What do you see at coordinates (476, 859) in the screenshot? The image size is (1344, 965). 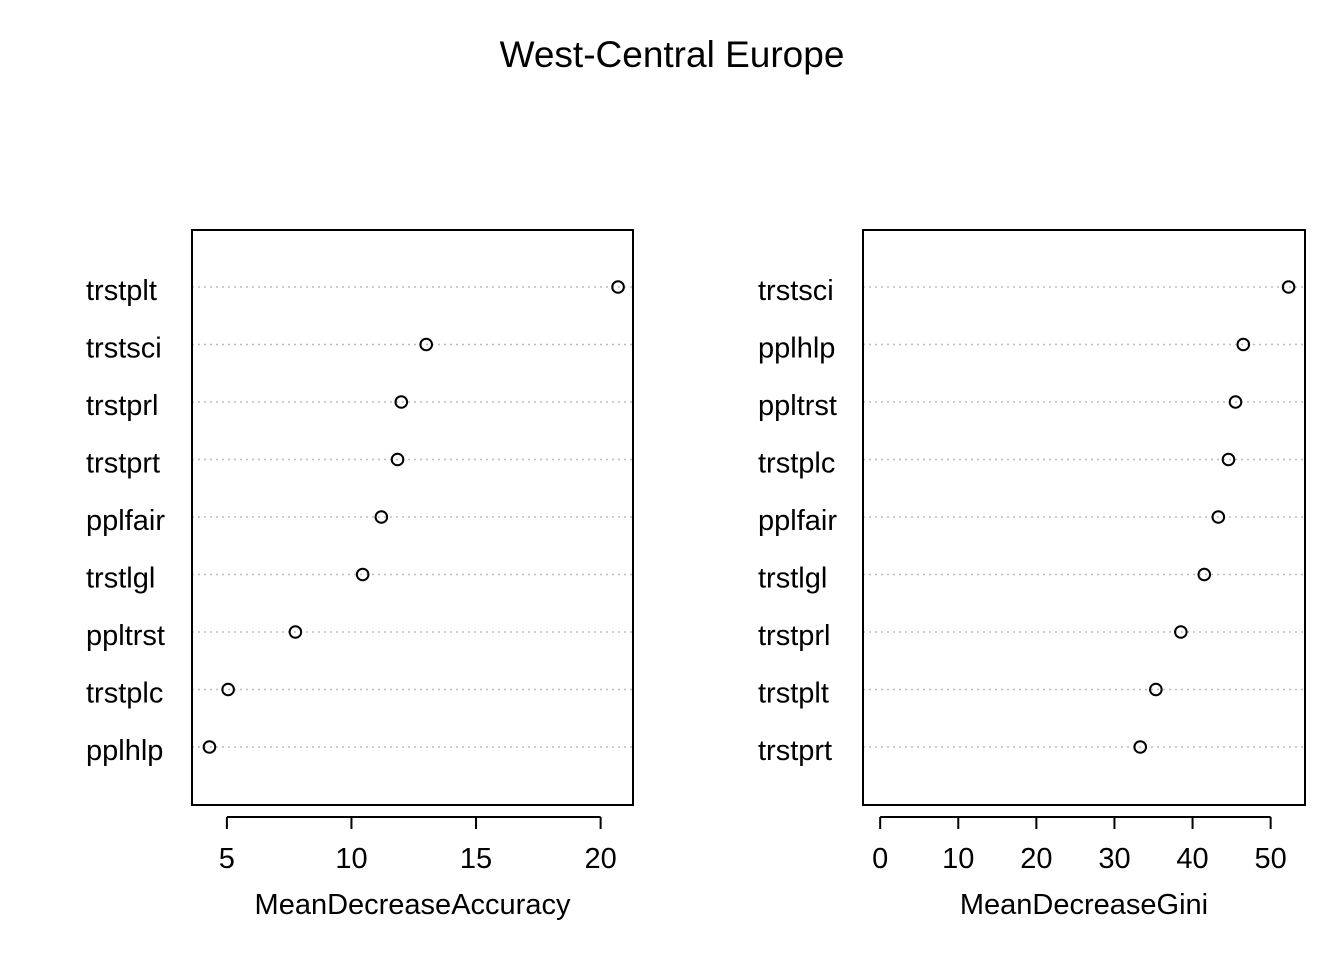 I see `x-tick-label: 15` at bounding box center [476, 859].